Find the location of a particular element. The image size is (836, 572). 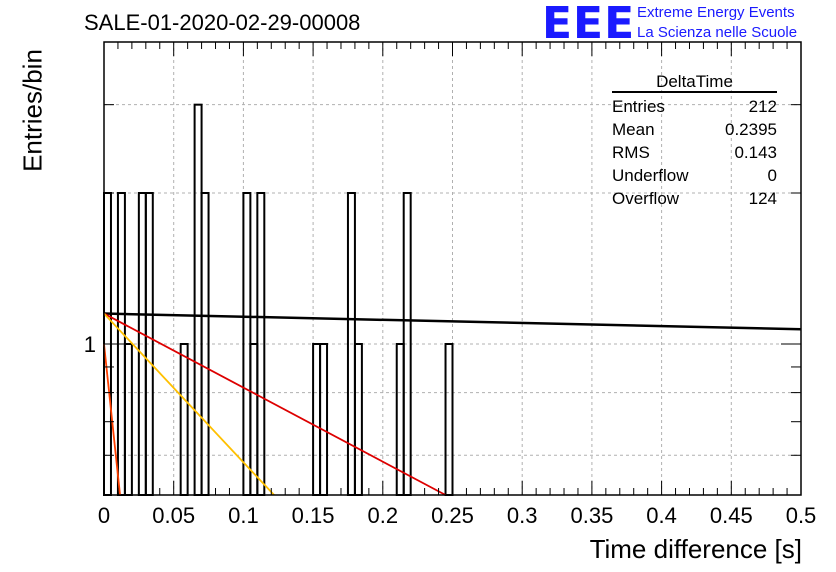

x-tick-label: 0.1 is located at coordinates (243, 515).